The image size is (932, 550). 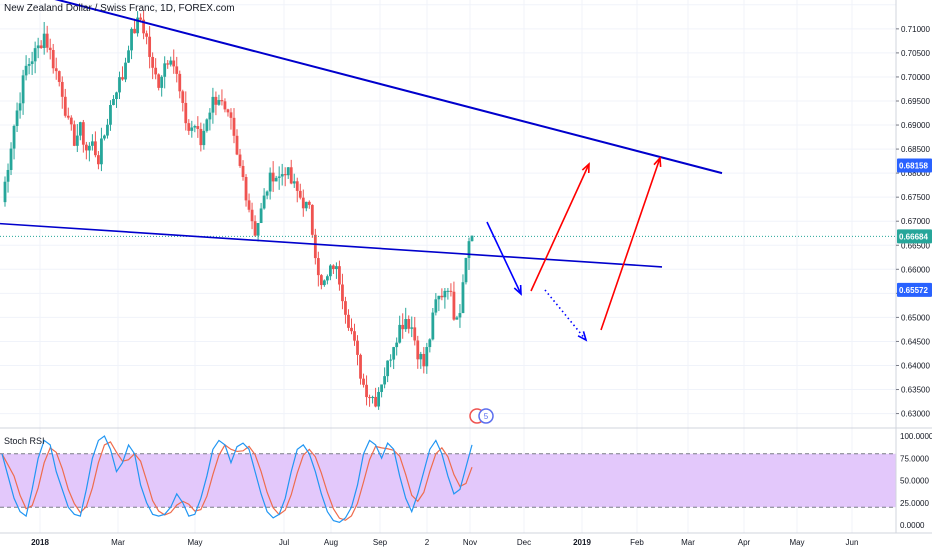 I want to click on price-tick-label: 0.66500, so click(x=915, y=245).